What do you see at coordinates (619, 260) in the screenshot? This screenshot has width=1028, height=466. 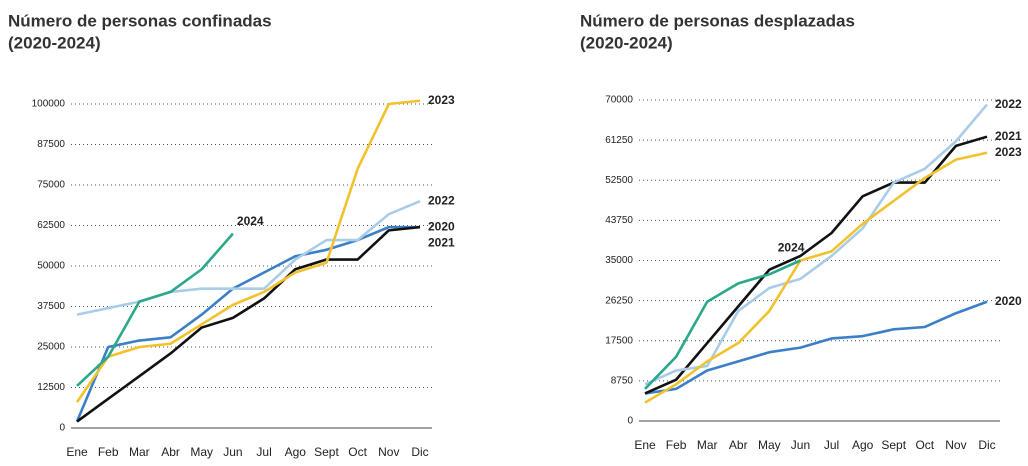 I see `y-tick-label: 35000` at bounding box center [619, 260].